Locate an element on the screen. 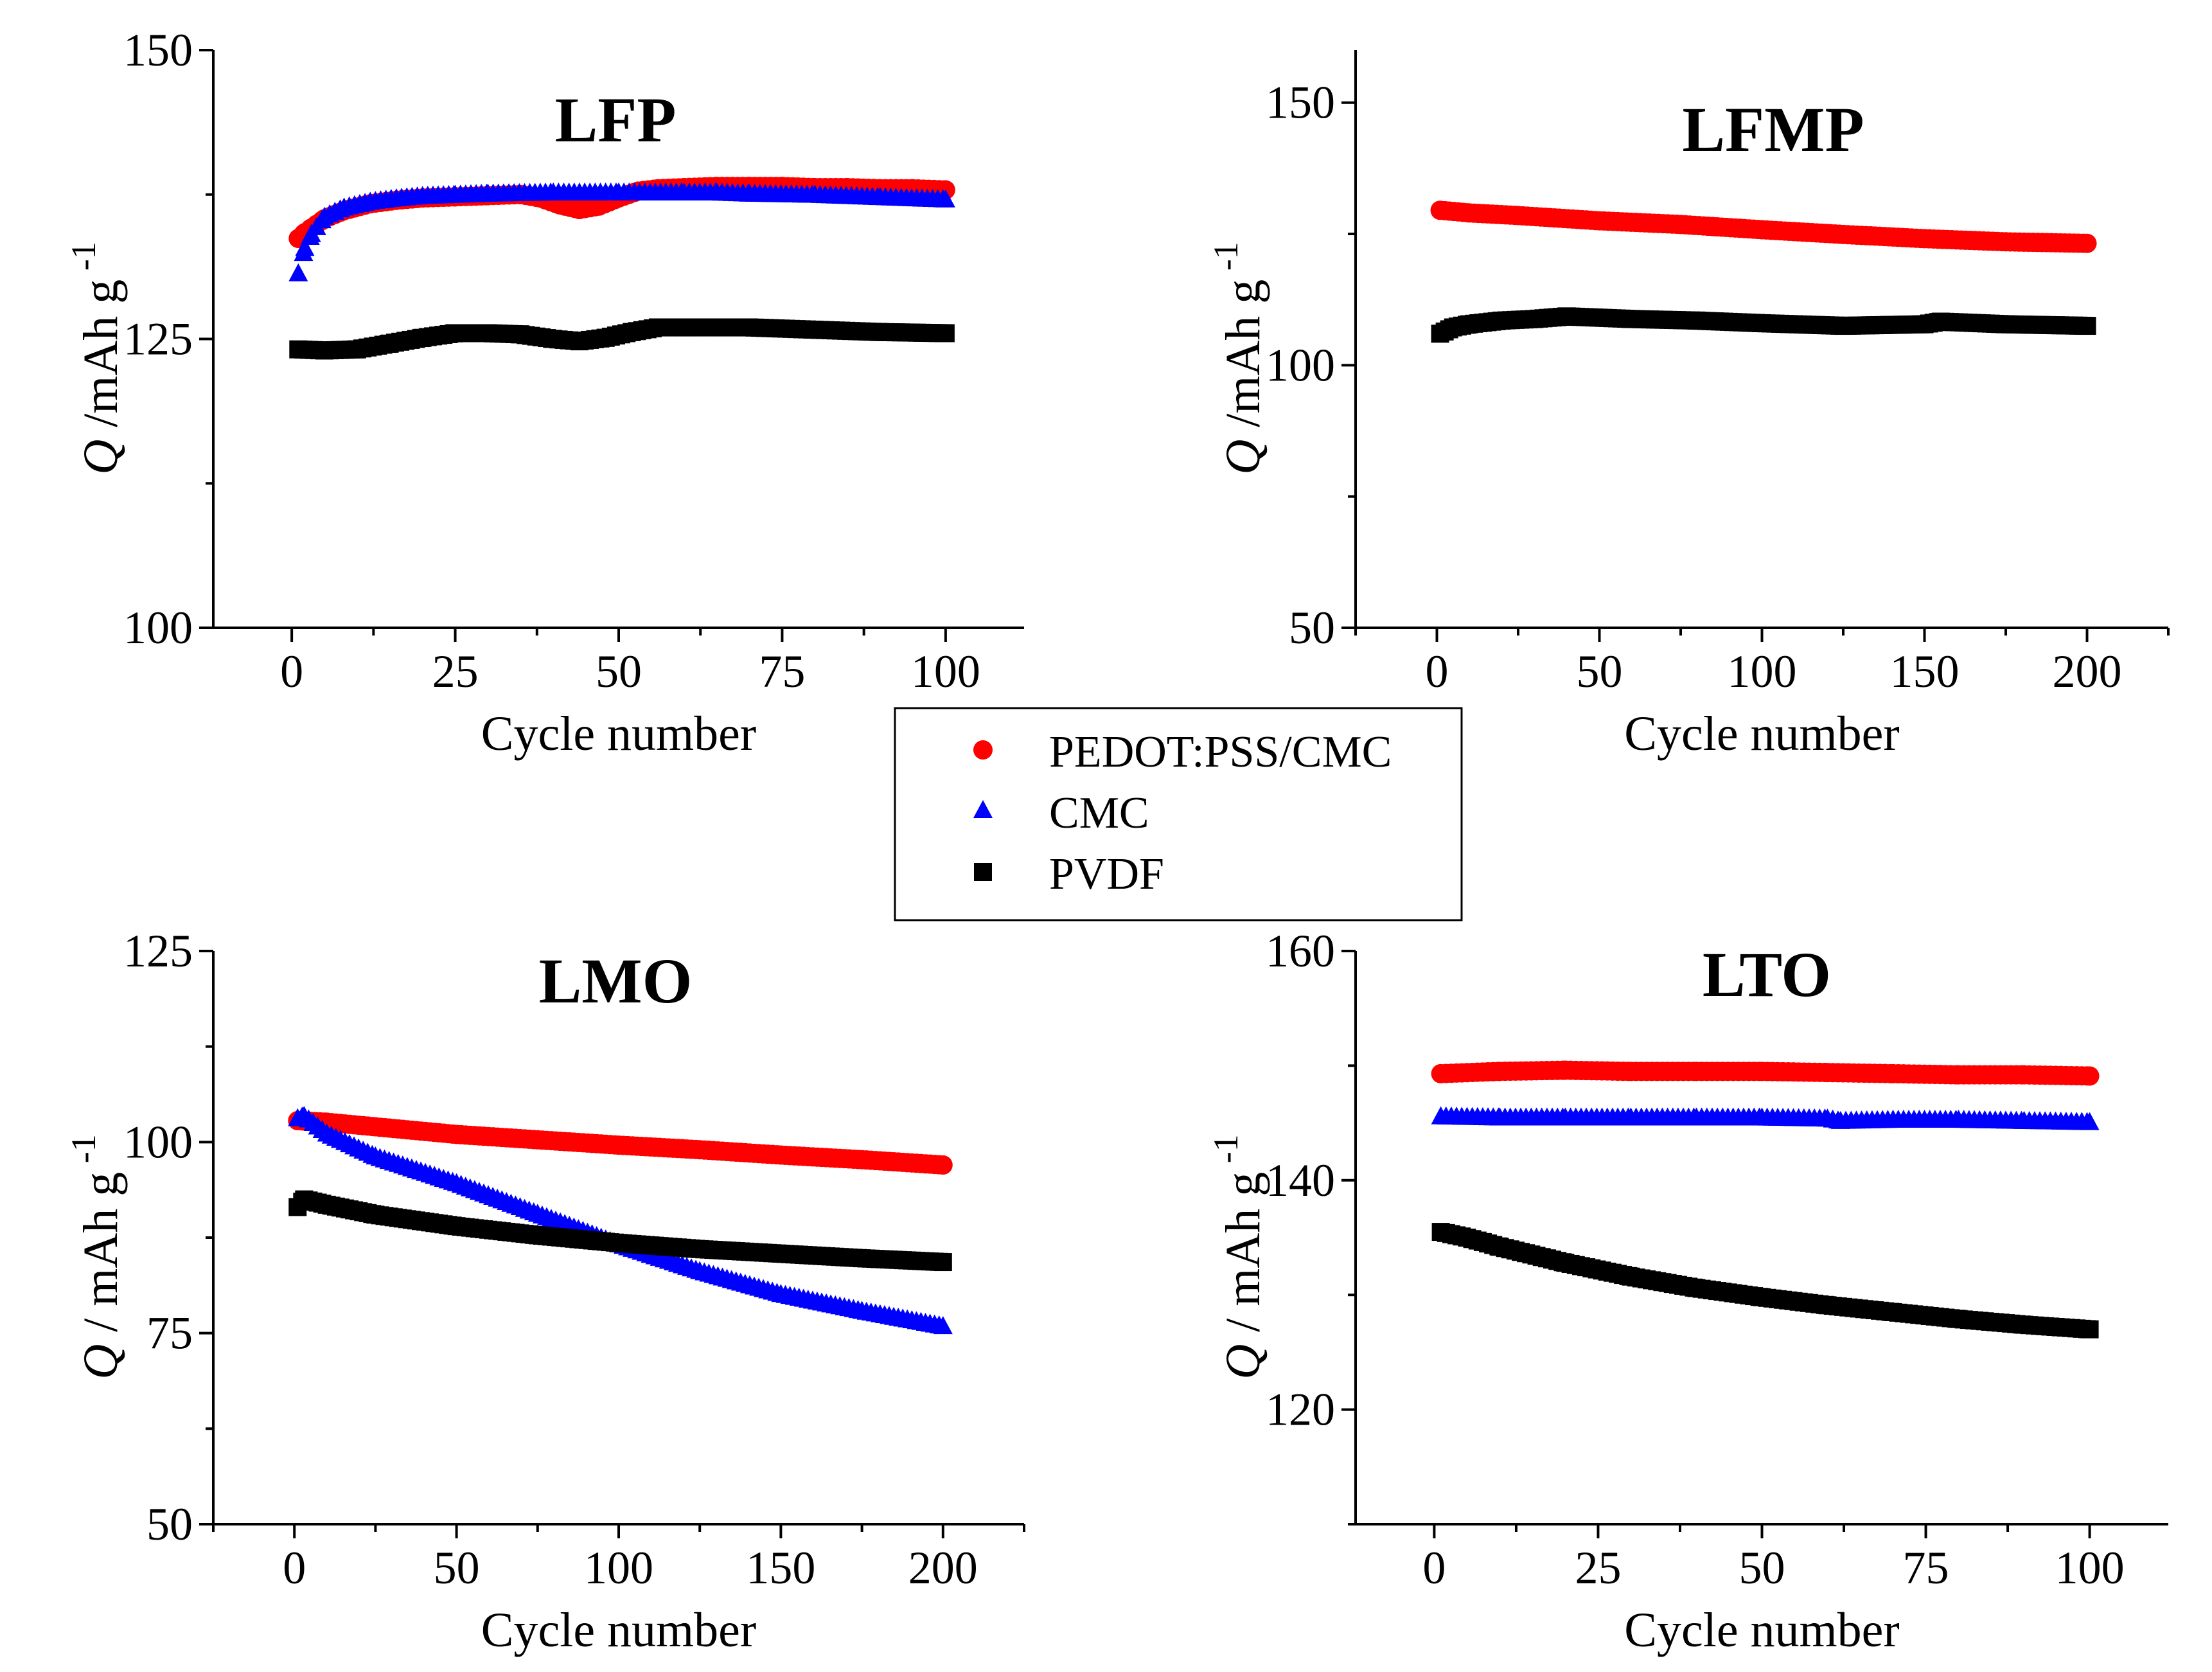 The height and width of the screenshot is (1672, 2212). y-tick-label: 160 is located at coordinates (1300, 951).